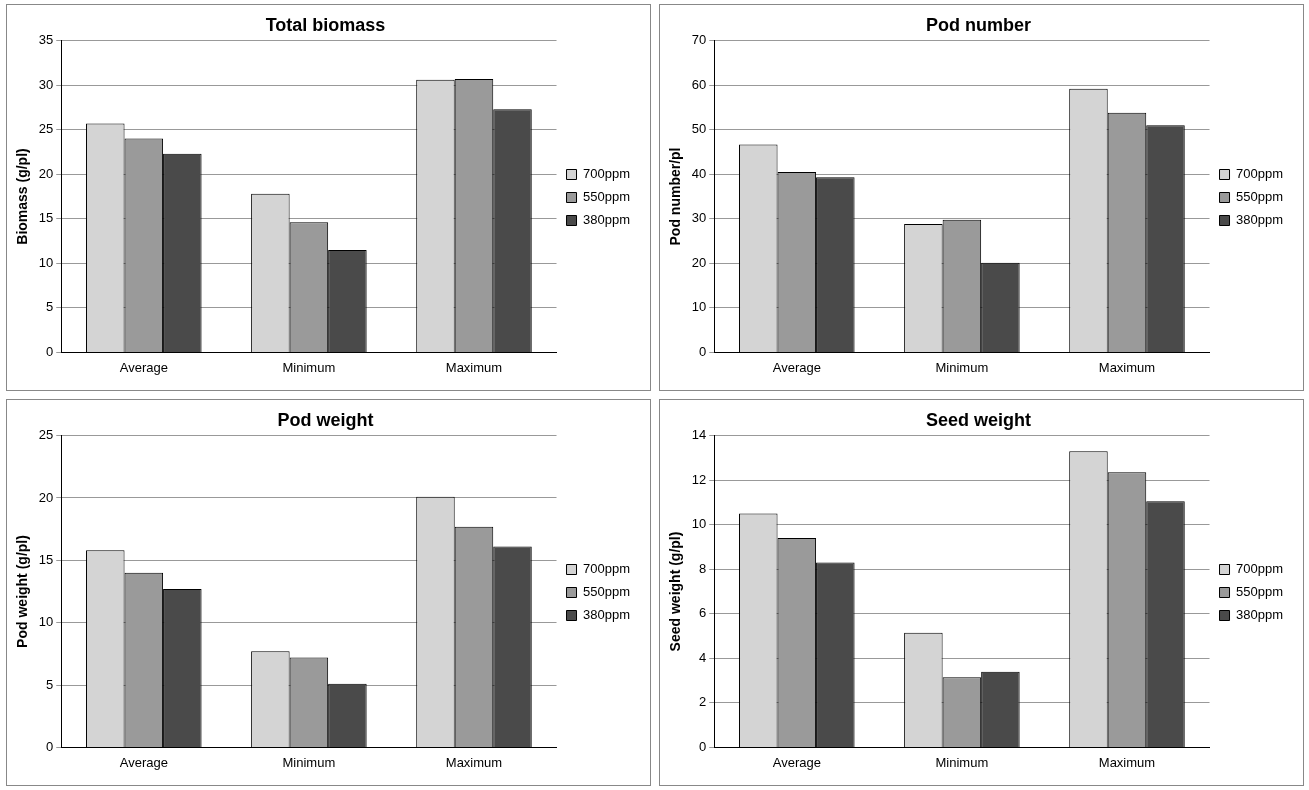 Image resolution: width=1309 pixels, height=790 pixels. Describe the element at coordinates (675, 196) in the screenshot. I see `y-axis-title: Pod number/pl` at that location.